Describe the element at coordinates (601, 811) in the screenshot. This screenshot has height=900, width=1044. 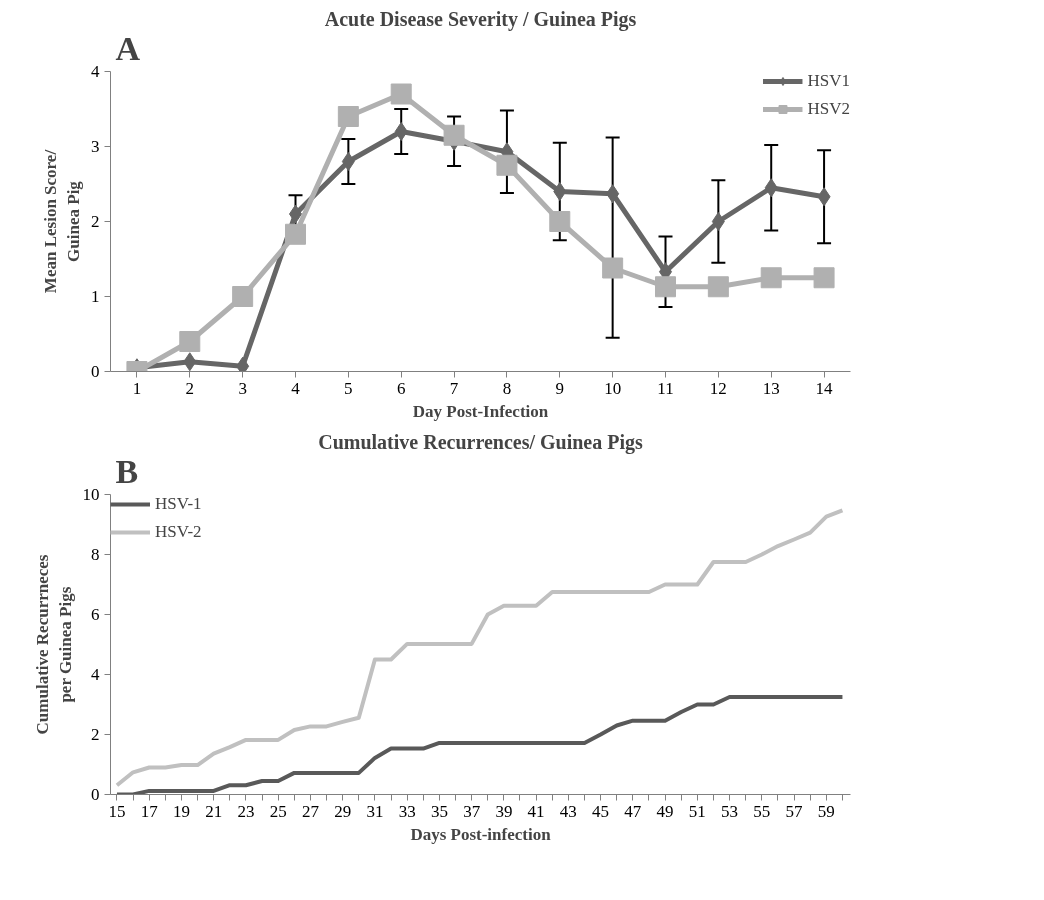
I see `x-tick-label: 45` at that location.